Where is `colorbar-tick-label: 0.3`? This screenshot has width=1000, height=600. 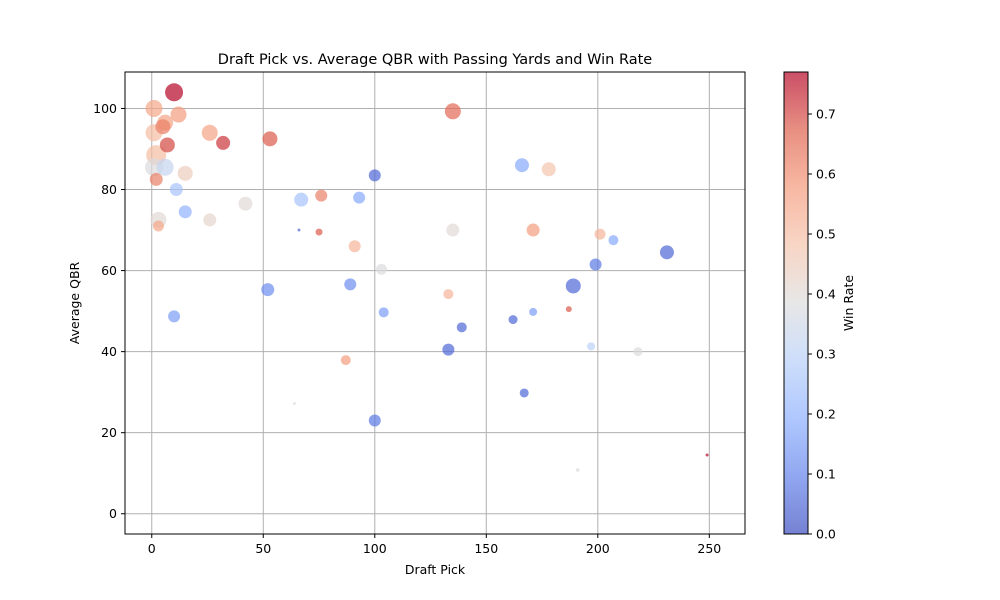 colorbar-tick-label: 0.3 is located at coordinates (826, 354).